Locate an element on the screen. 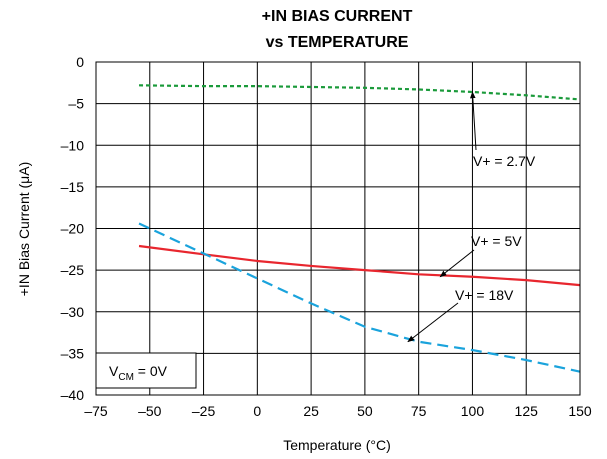 This screenshot has width=607, height=459. x-tick-label: –50 is located at coordinates (150, 411).